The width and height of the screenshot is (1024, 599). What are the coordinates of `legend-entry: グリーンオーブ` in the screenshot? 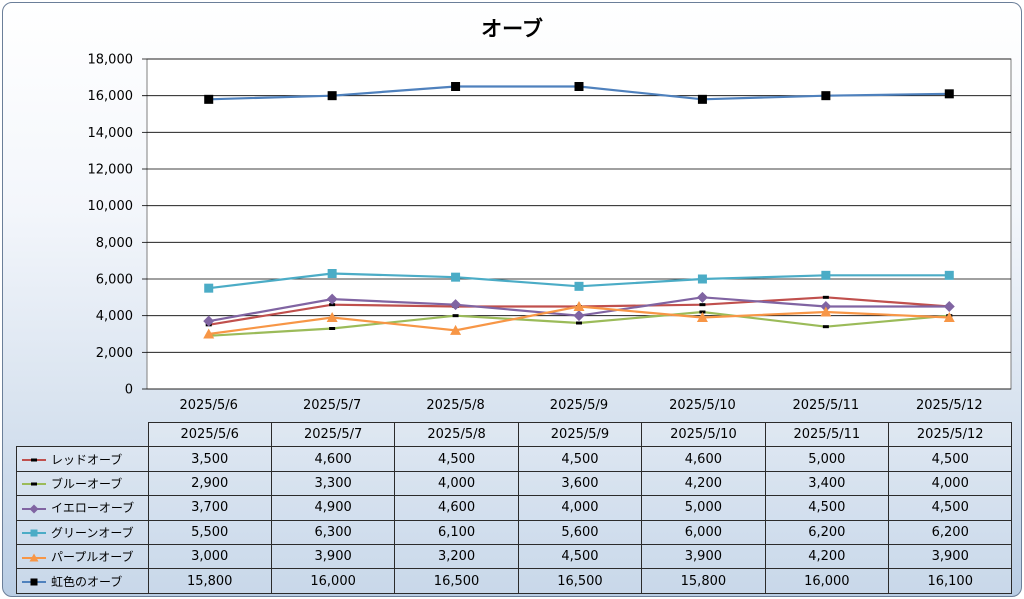 It's located at (82, 532).